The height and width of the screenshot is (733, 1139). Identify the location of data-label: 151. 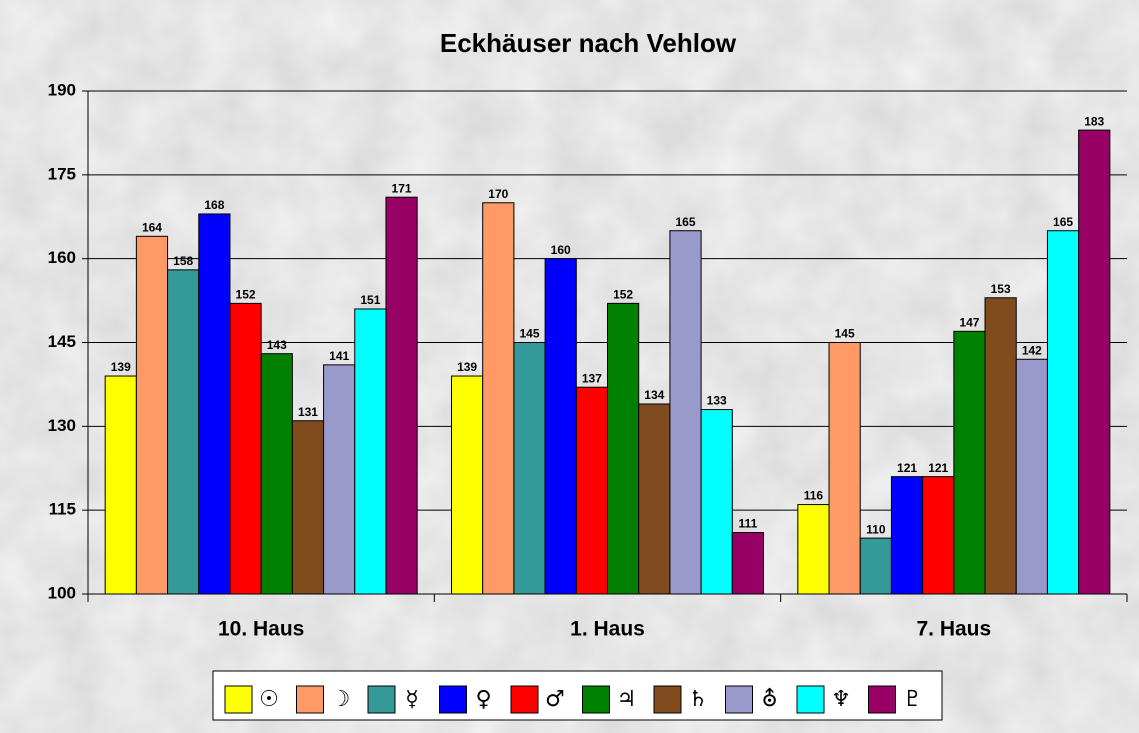
(370, 300).